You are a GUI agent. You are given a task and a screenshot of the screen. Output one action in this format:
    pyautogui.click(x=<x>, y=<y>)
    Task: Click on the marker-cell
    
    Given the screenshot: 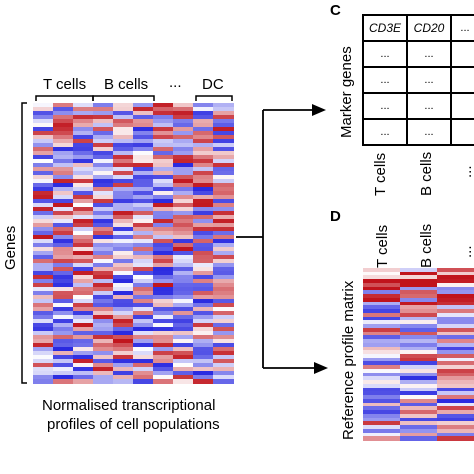 What is the action you would take?
    pyautogui.click(x=462, y=54)
    